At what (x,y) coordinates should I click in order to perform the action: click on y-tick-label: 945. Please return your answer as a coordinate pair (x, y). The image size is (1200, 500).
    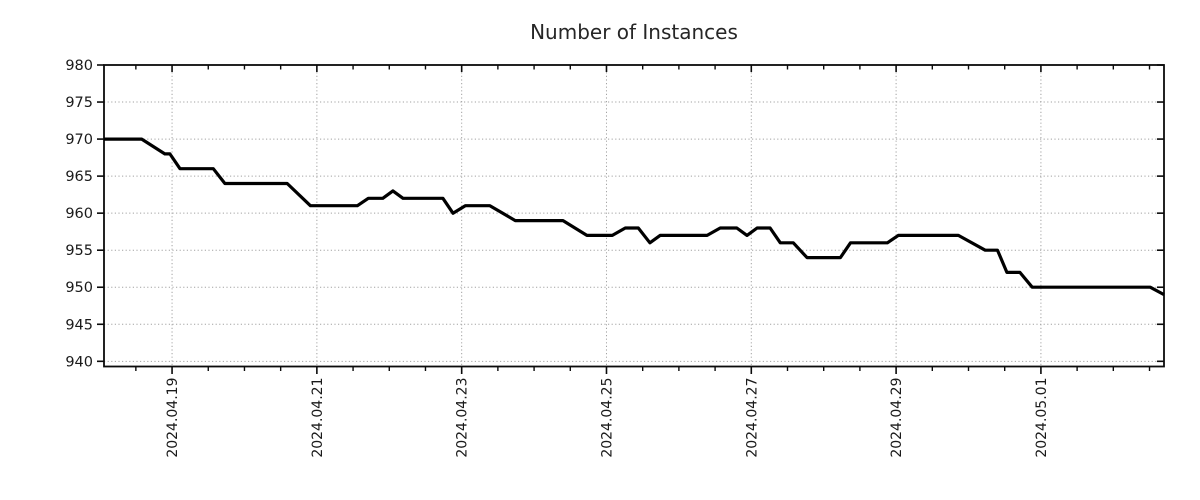
    Looking at the image, I should click on (79, 325).